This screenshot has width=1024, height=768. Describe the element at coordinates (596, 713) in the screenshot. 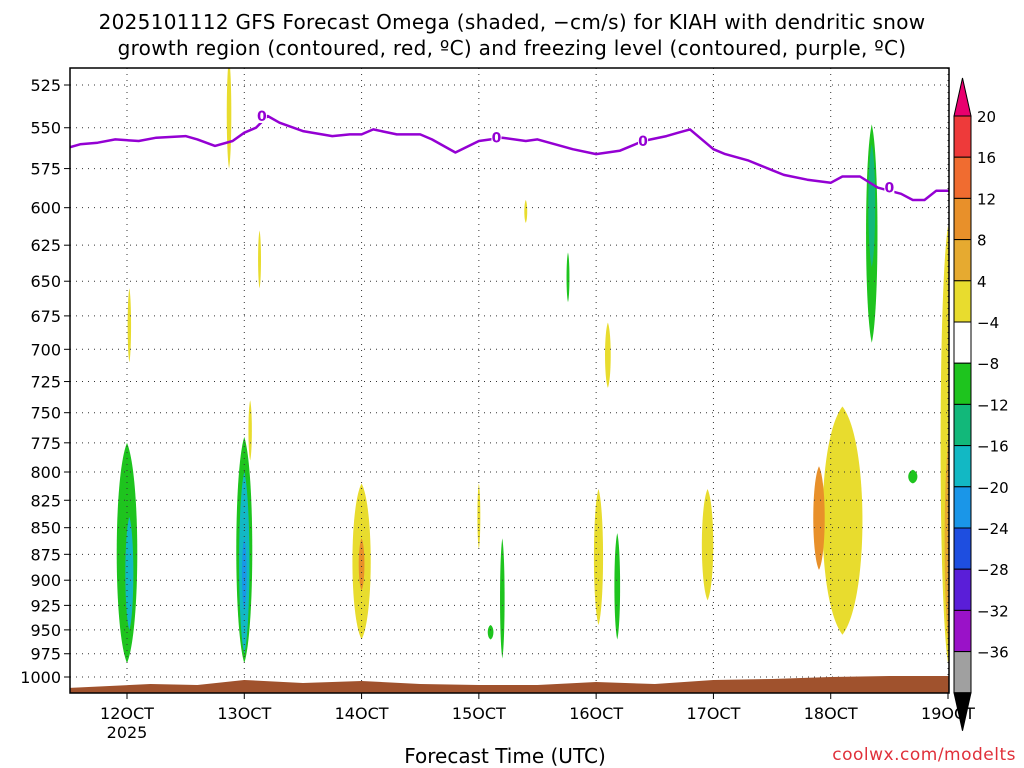

I see `x-tick-label: 16OCT` at that location.